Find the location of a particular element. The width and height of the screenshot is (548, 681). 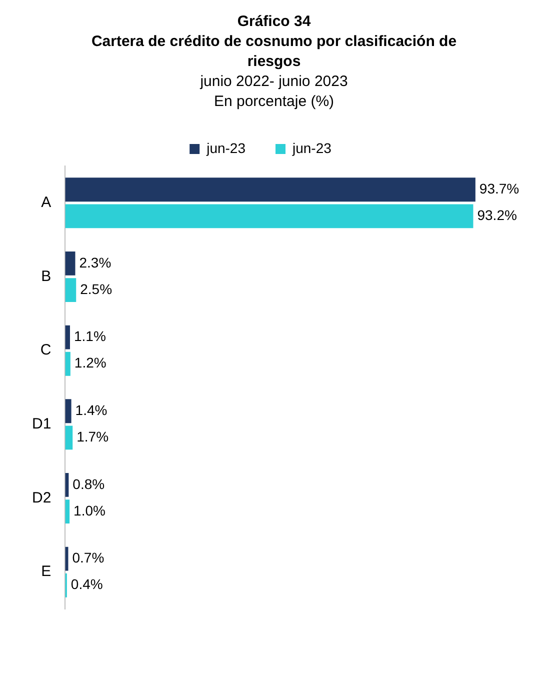

data-label: 1.7% is located at coordinates (92, 436).